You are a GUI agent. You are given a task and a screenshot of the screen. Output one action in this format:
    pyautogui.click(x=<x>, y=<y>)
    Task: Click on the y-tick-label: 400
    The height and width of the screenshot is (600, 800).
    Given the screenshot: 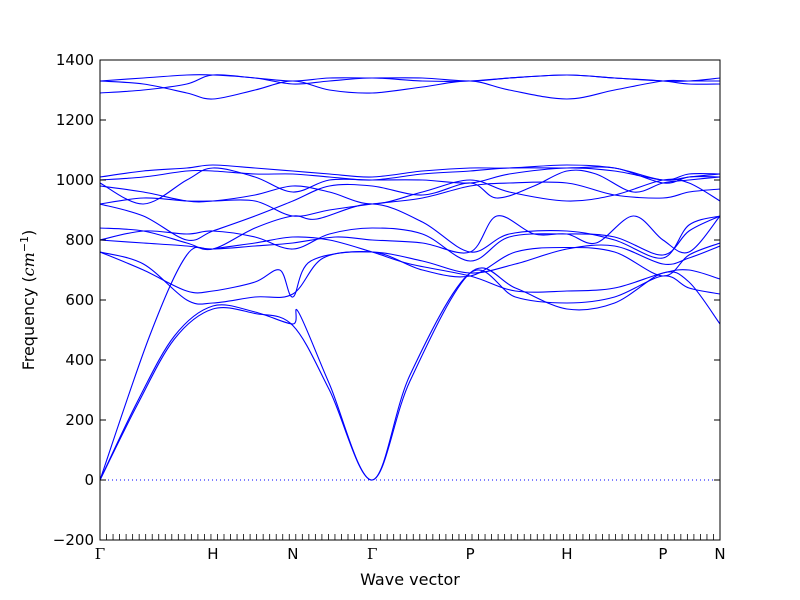 What is the action you would take?
    pyautogui.click(x=79, y=360)
    